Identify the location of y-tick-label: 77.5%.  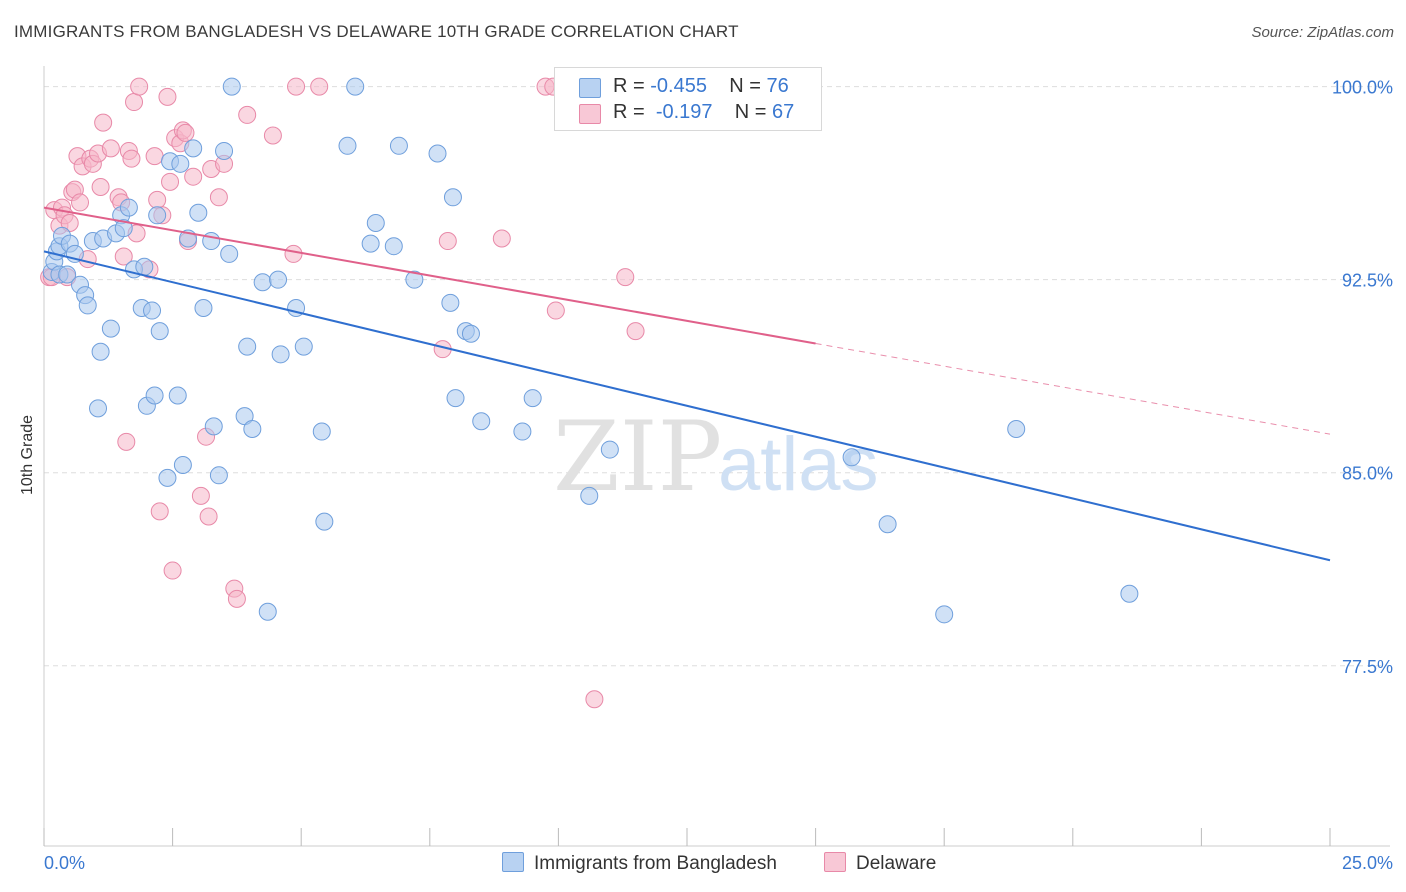
(1367, 667).